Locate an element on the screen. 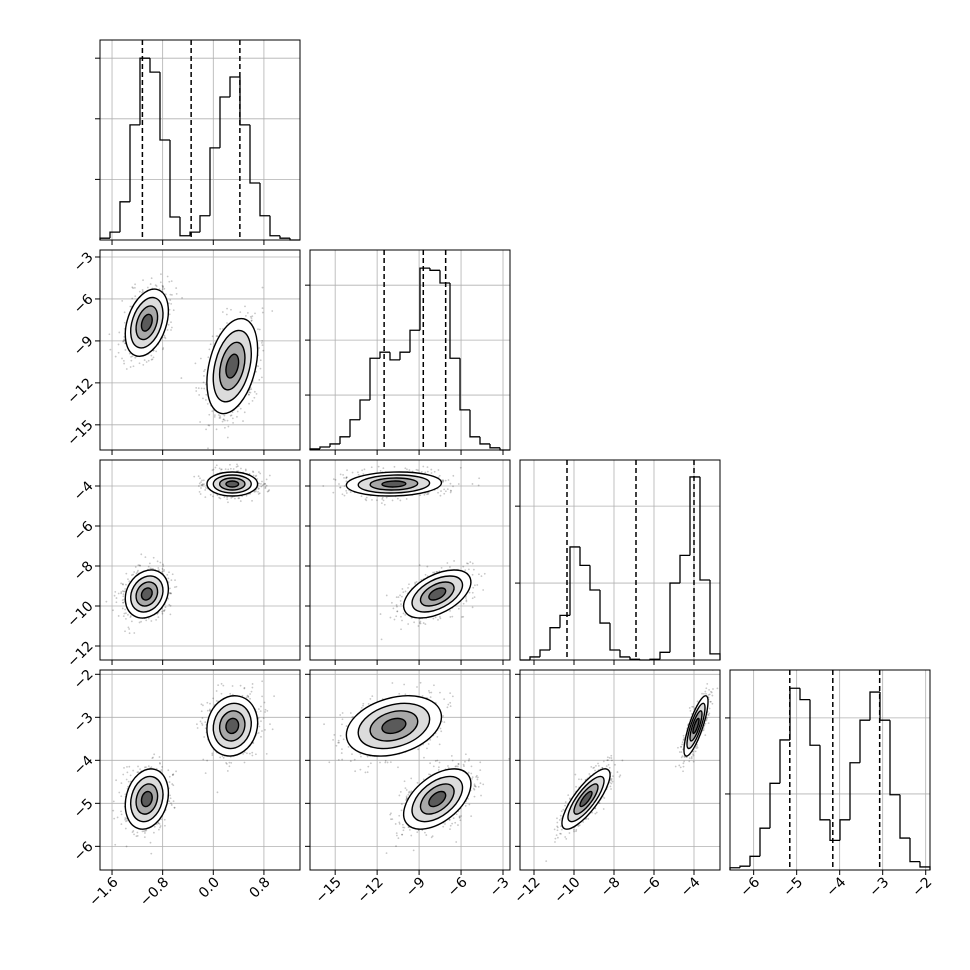 This screenshot has width=970, height=970. density-panel is located at coordinates (416, 768).